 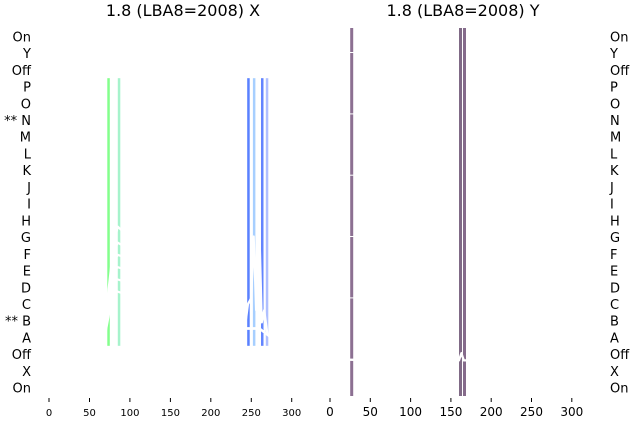 What do you see at coordinates (614, 322) in the screenshot?
I see `row-label: B` at bounding box center [614, 322].